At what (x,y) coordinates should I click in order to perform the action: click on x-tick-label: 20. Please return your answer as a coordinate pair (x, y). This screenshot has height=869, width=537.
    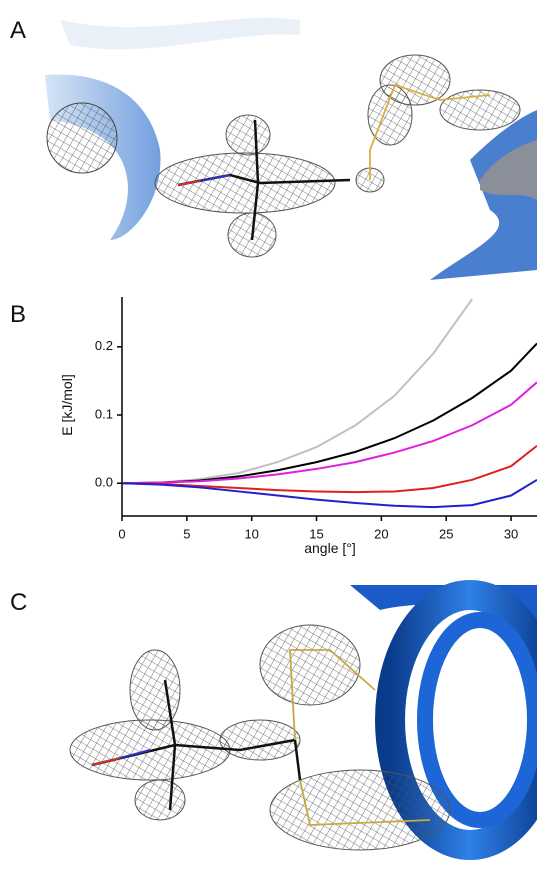
    Looking at the image, I should click on (381, 533).